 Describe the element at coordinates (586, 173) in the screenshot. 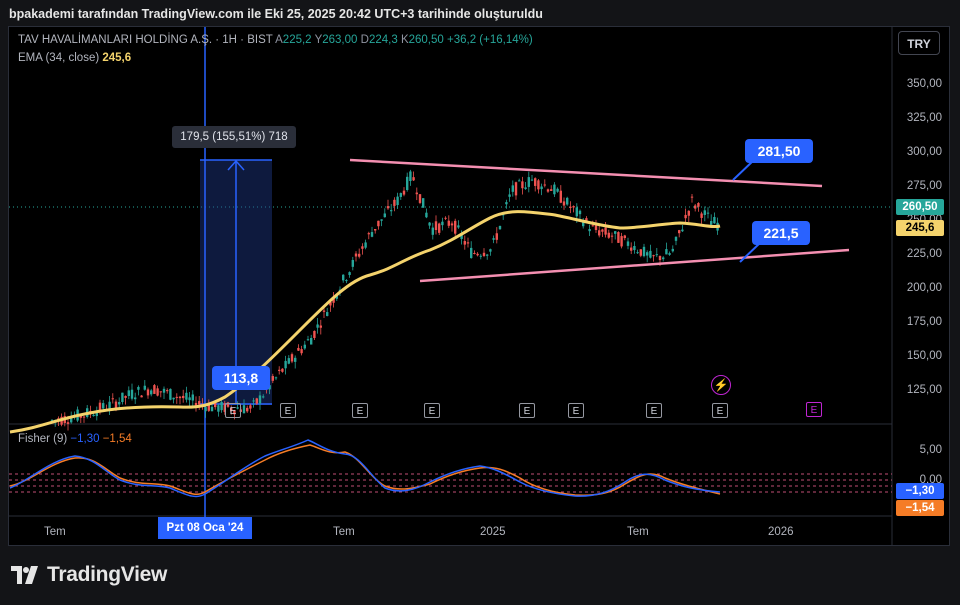

I see `trendline-upper` at that location.